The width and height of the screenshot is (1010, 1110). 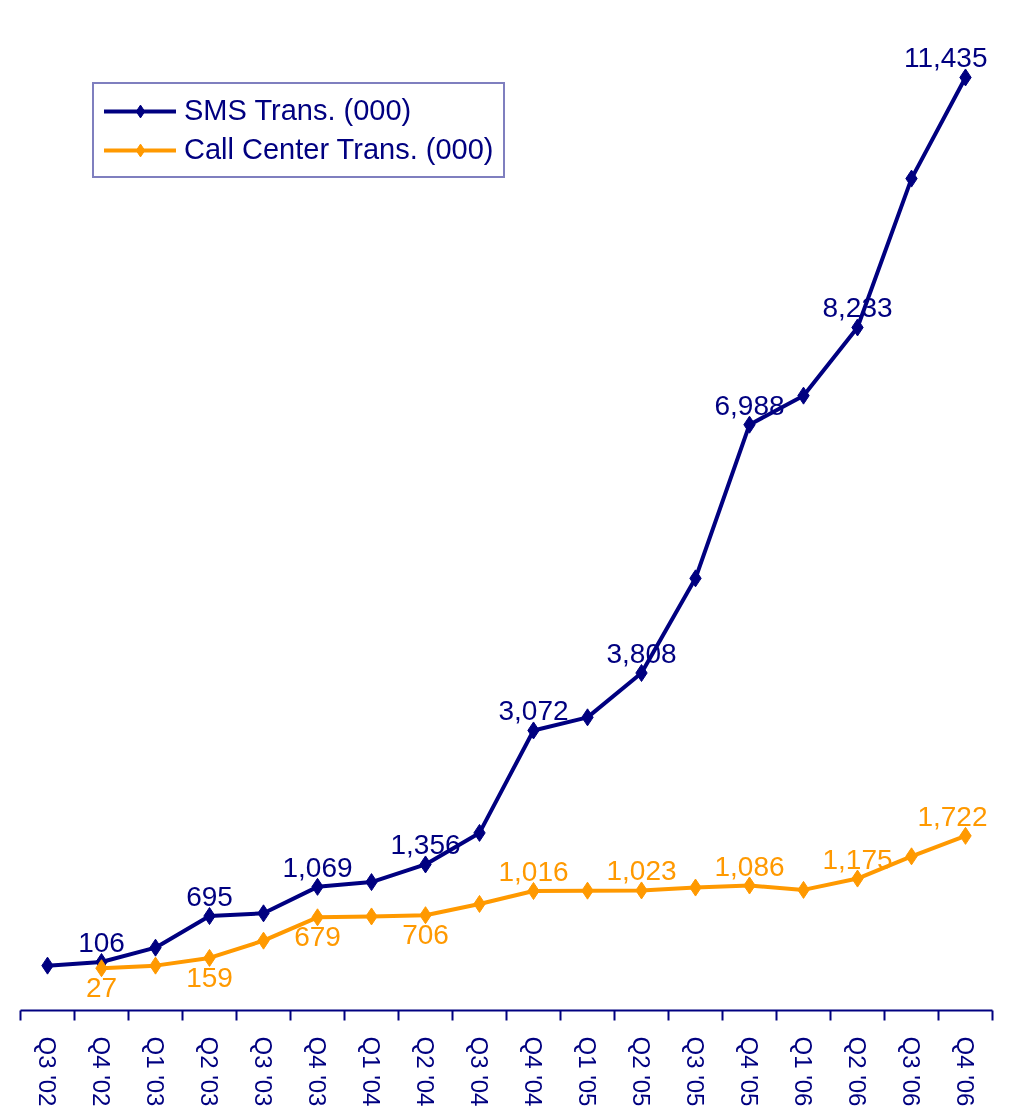 I want to click on data-label: 679, so click(x=317, y=937).